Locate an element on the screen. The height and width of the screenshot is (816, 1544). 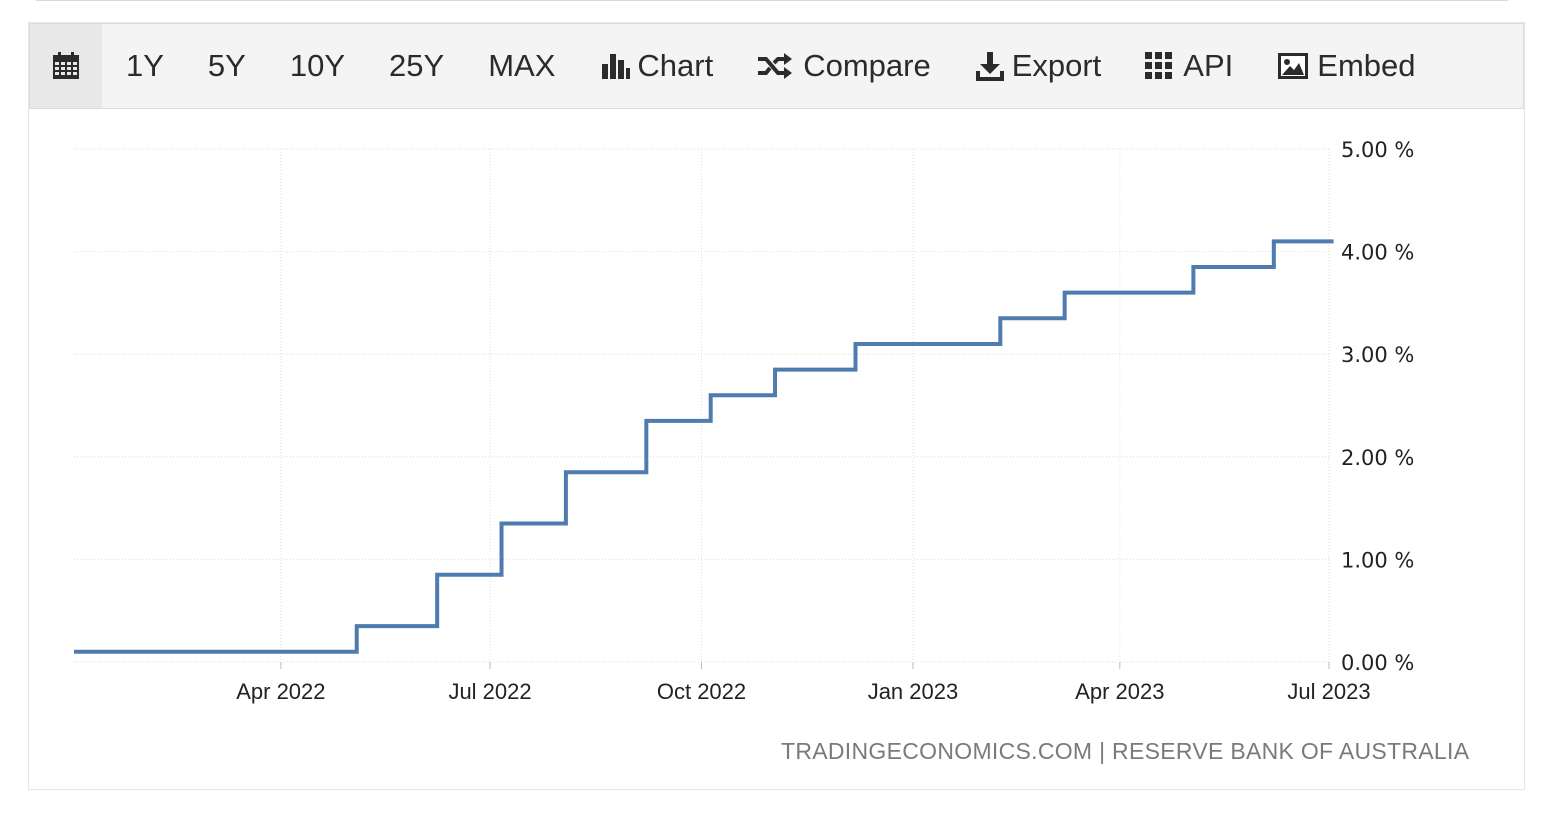
x-tick-label: Jul 2023 is located at coordinates (1328, 691).